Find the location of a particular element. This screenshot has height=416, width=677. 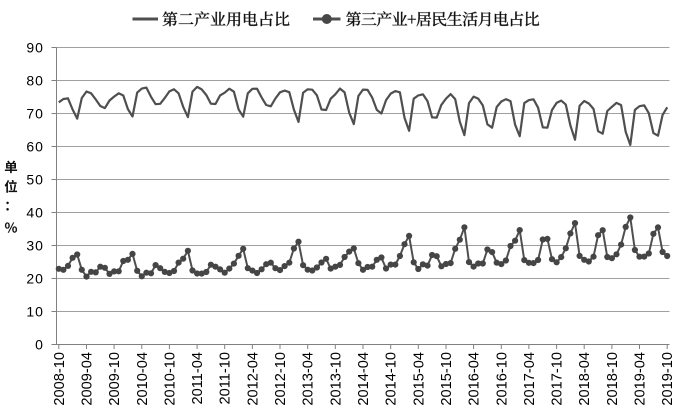

svg-text: 60 is located at coordinates (34, 147).